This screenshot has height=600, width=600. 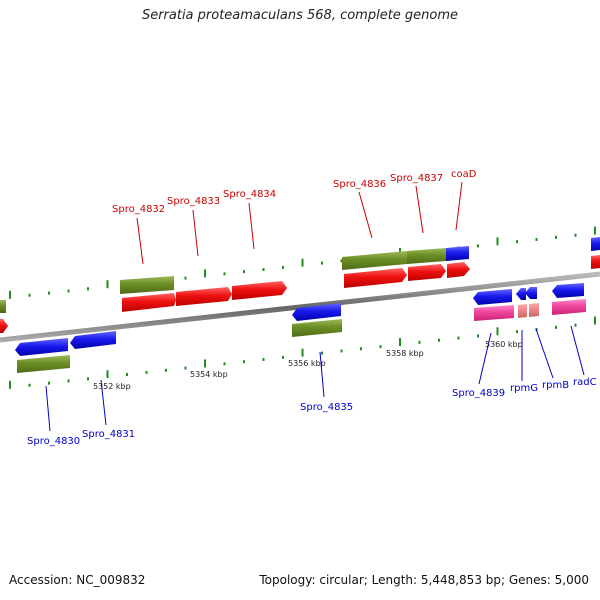 I want to click on gene-label-spro-4832: Spro_4832, so click(x=138, y=209).